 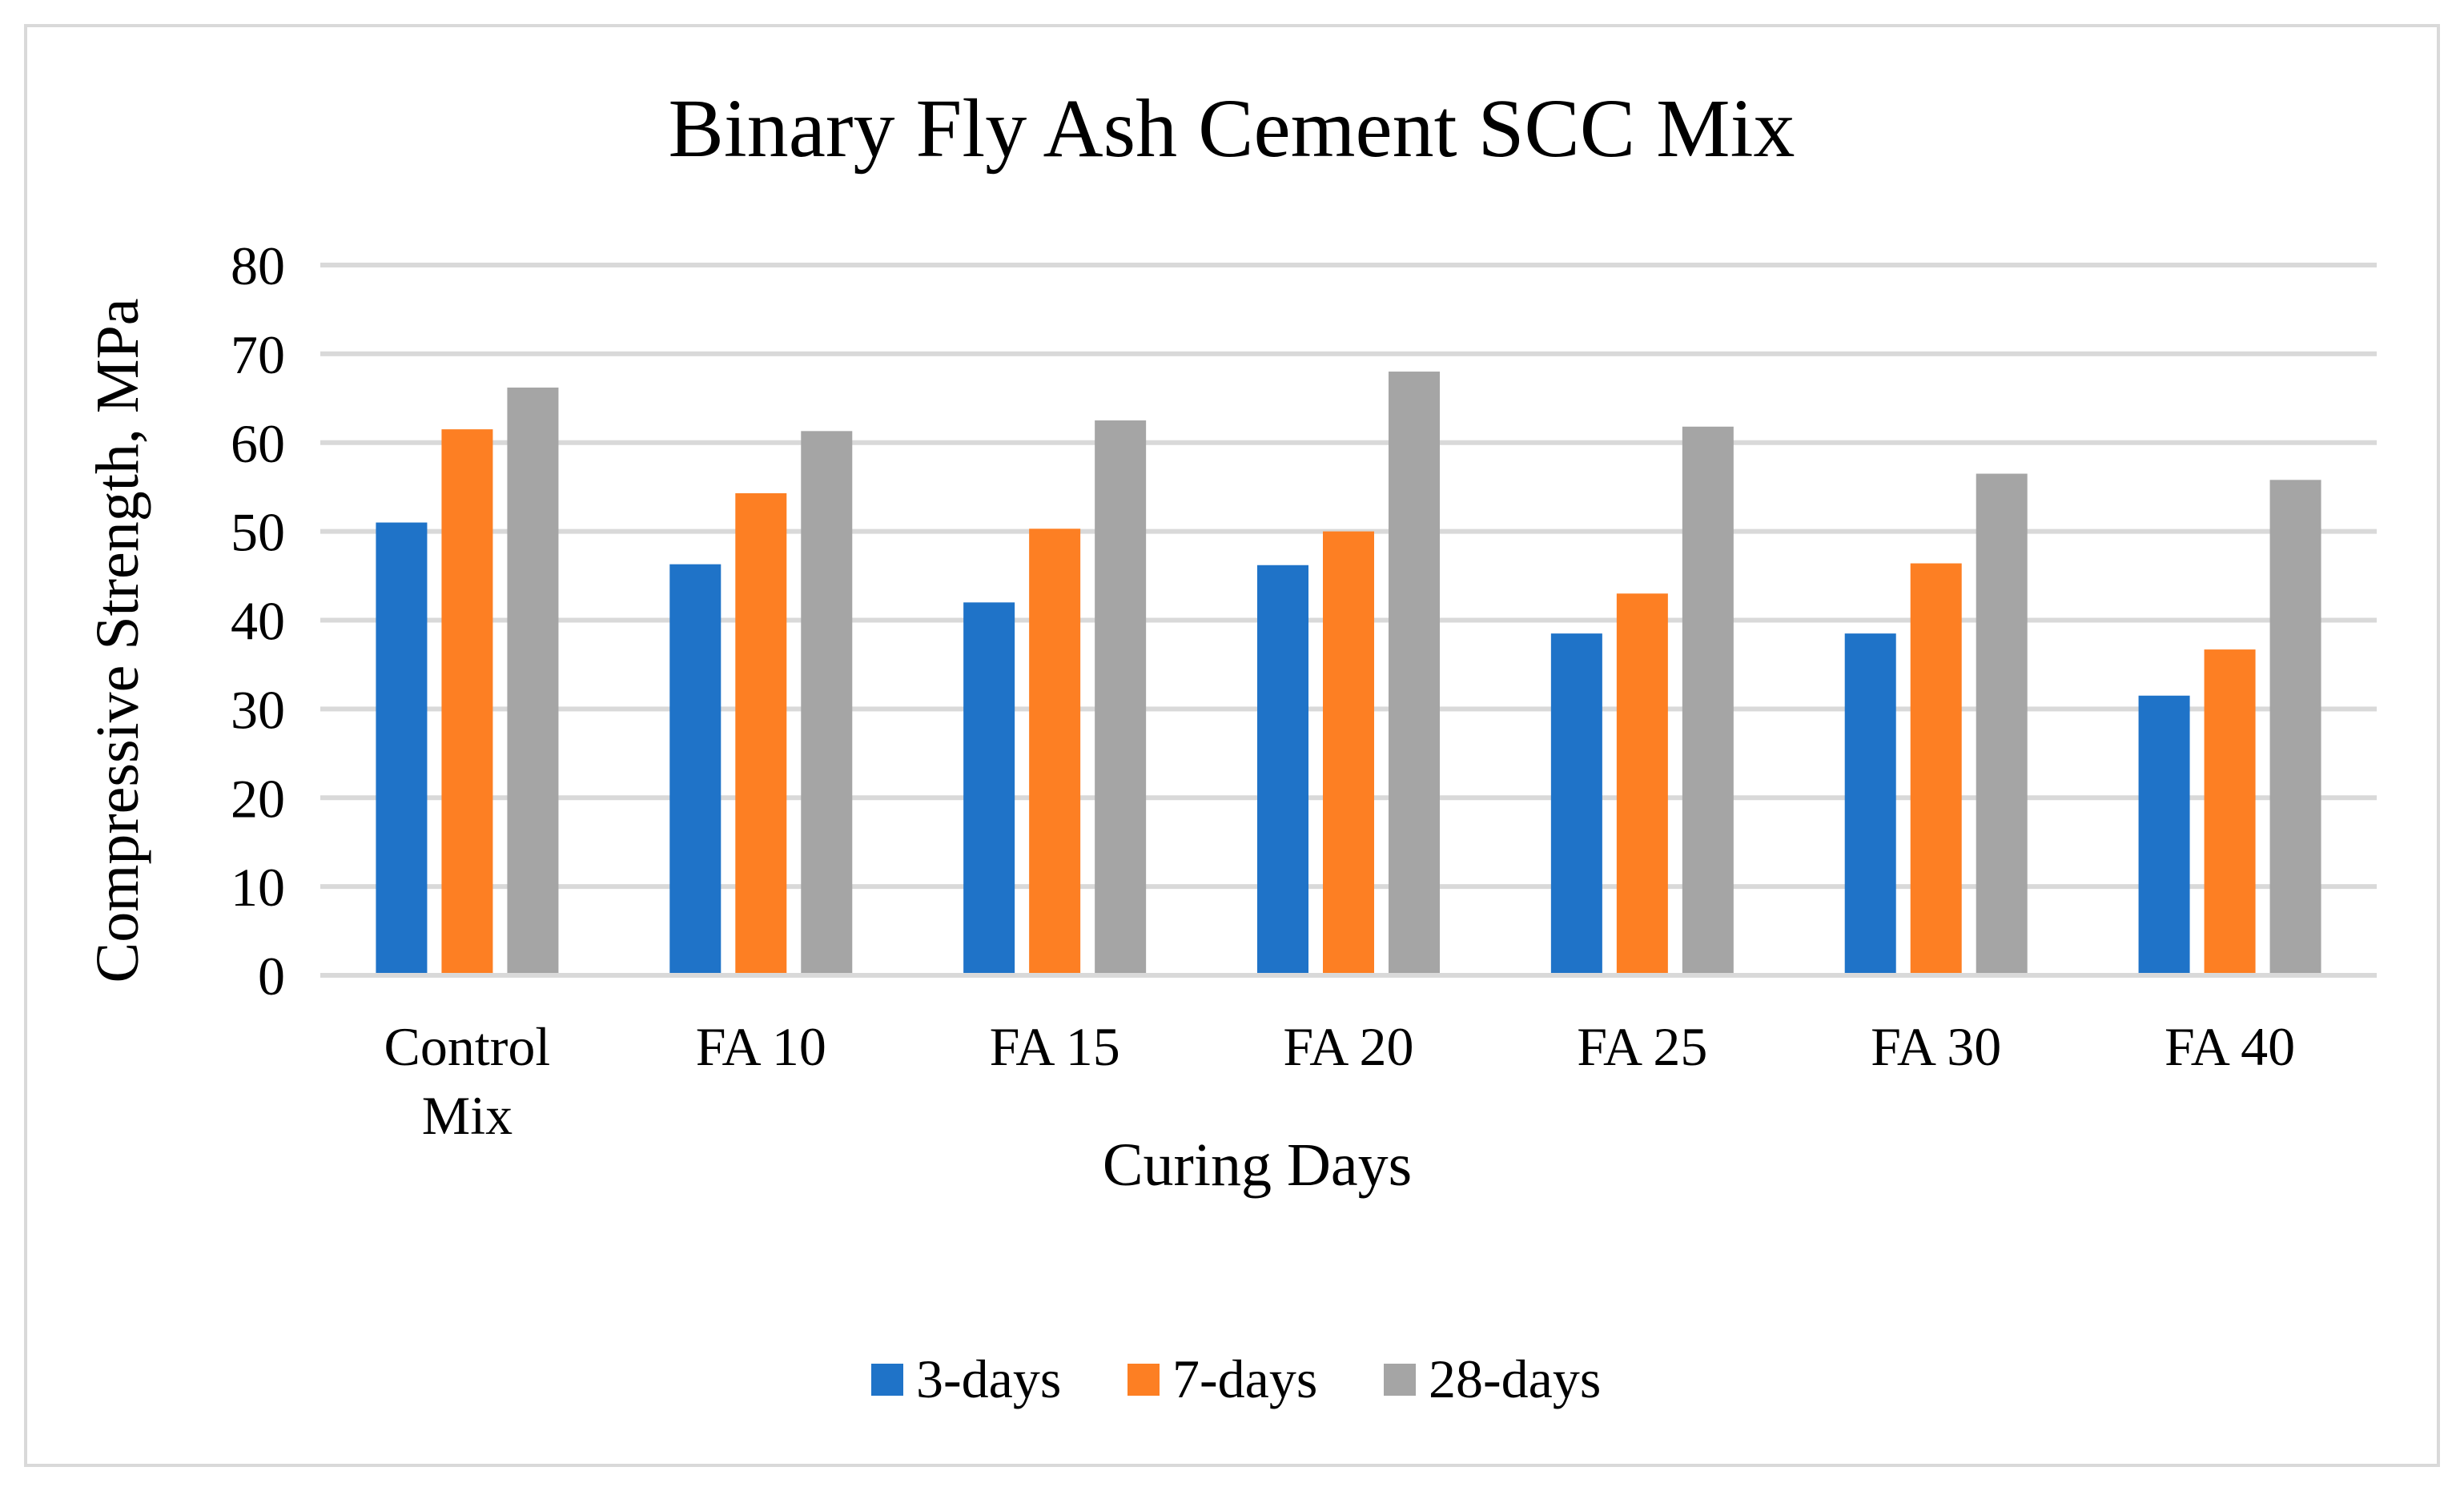 What do you see at coordinates (1257, 1165) in the screenshot?
I see `x-axis-label: Curing Days` at bounding box center [1257, 1165].